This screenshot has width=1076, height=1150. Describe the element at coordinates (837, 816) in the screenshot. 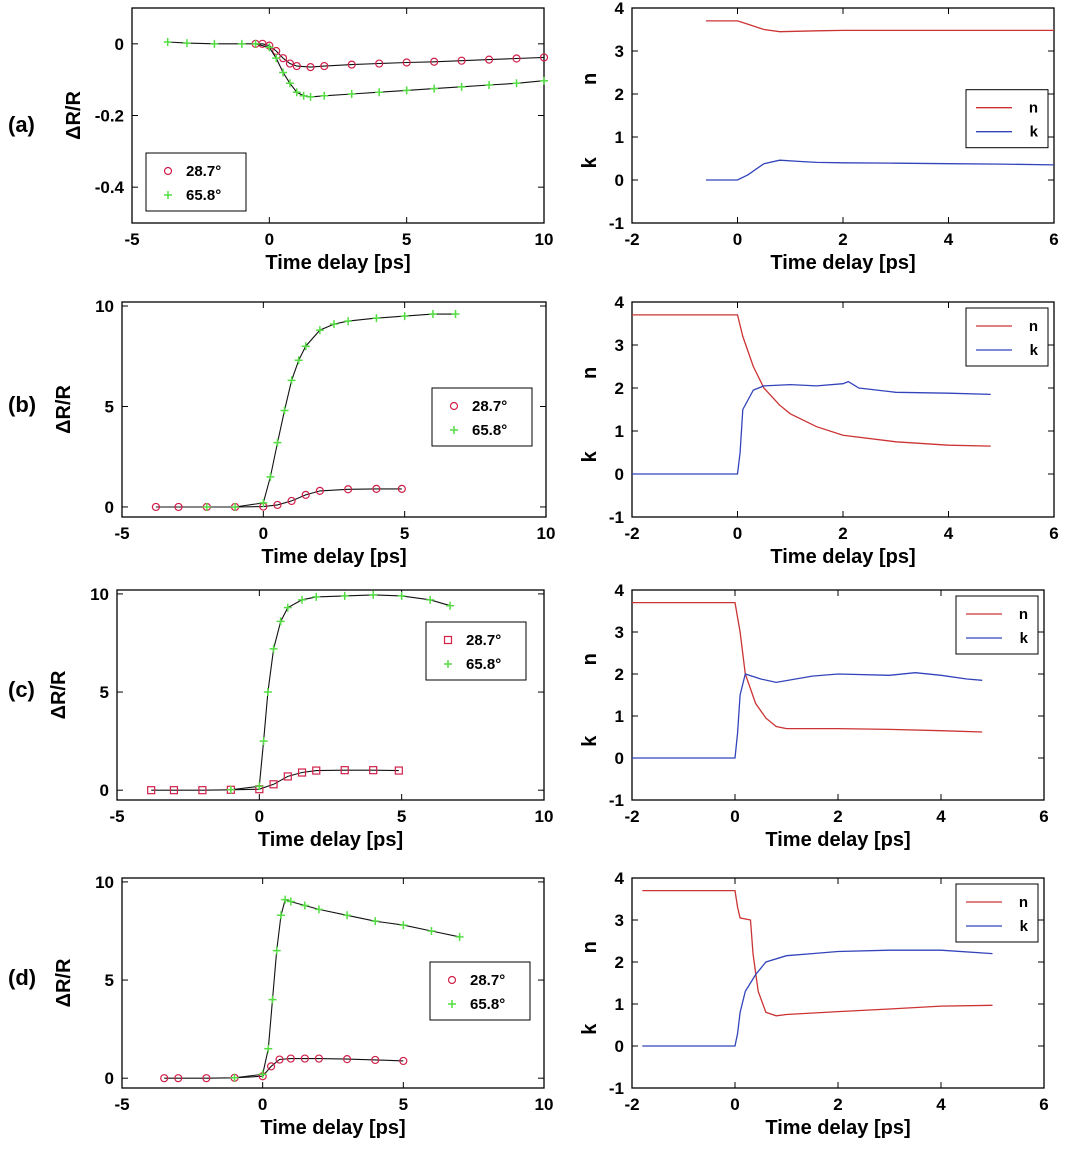

I see `x-tick-label-c-right-2: 2` at that location.